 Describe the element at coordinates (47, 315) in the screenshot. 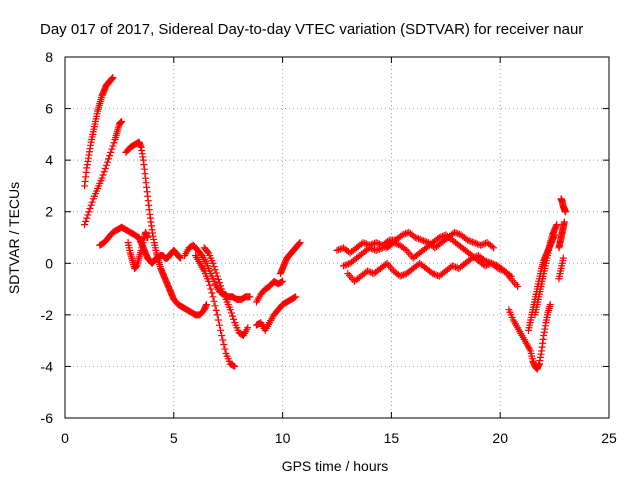

I see `y-tick-label: -2` at that location.